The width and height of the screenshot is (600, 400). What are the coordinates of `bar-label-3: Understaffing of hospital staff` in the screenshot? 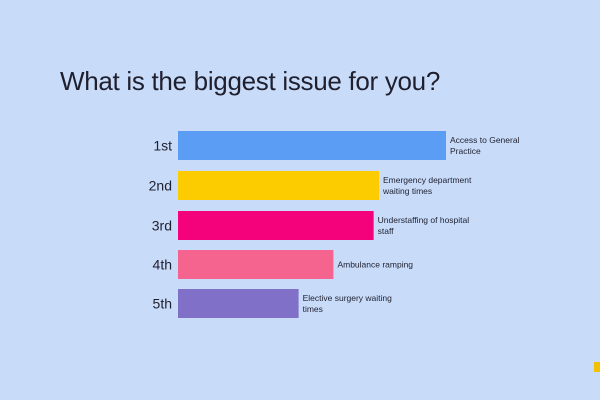 It's located at (424, 225).